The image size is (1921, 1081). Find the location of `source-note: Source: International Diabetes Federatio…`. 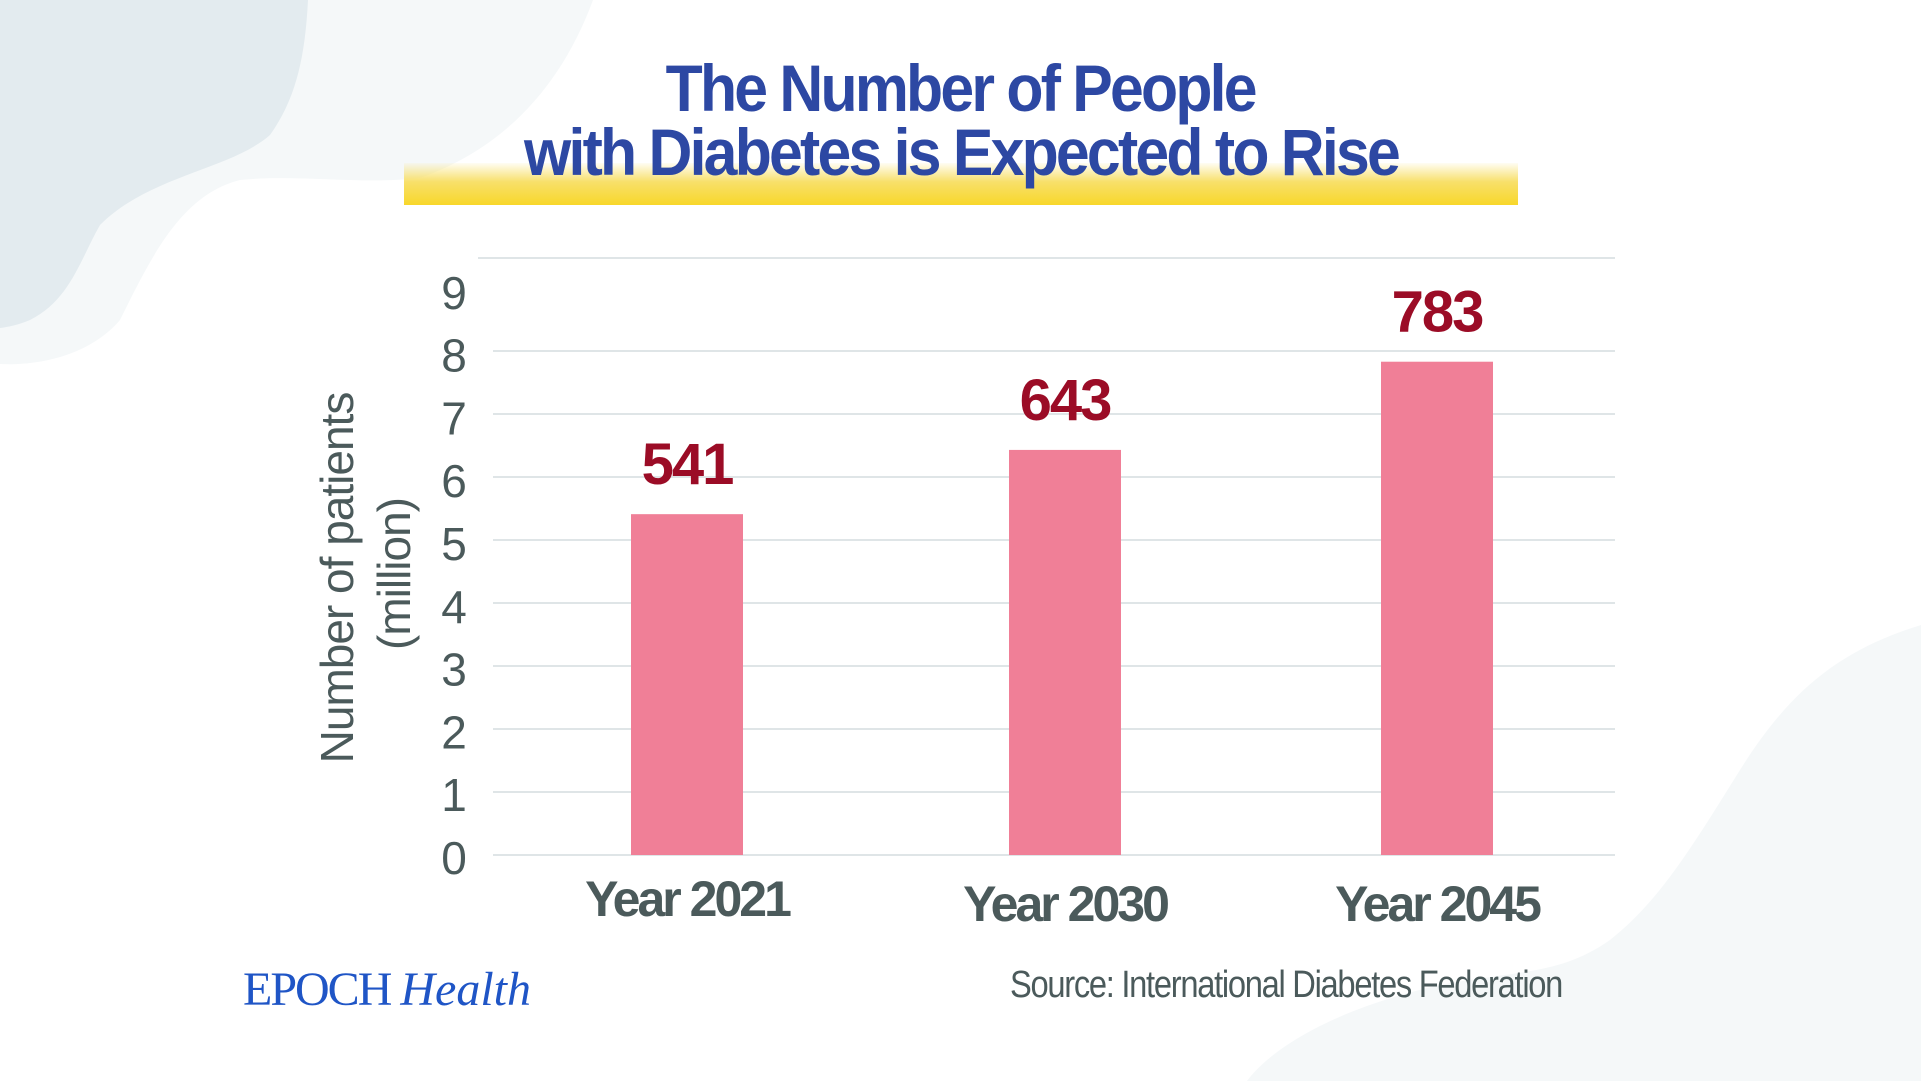

source-note: Source: International Diabetes Federatio… is located at coordinates (1286, 985).